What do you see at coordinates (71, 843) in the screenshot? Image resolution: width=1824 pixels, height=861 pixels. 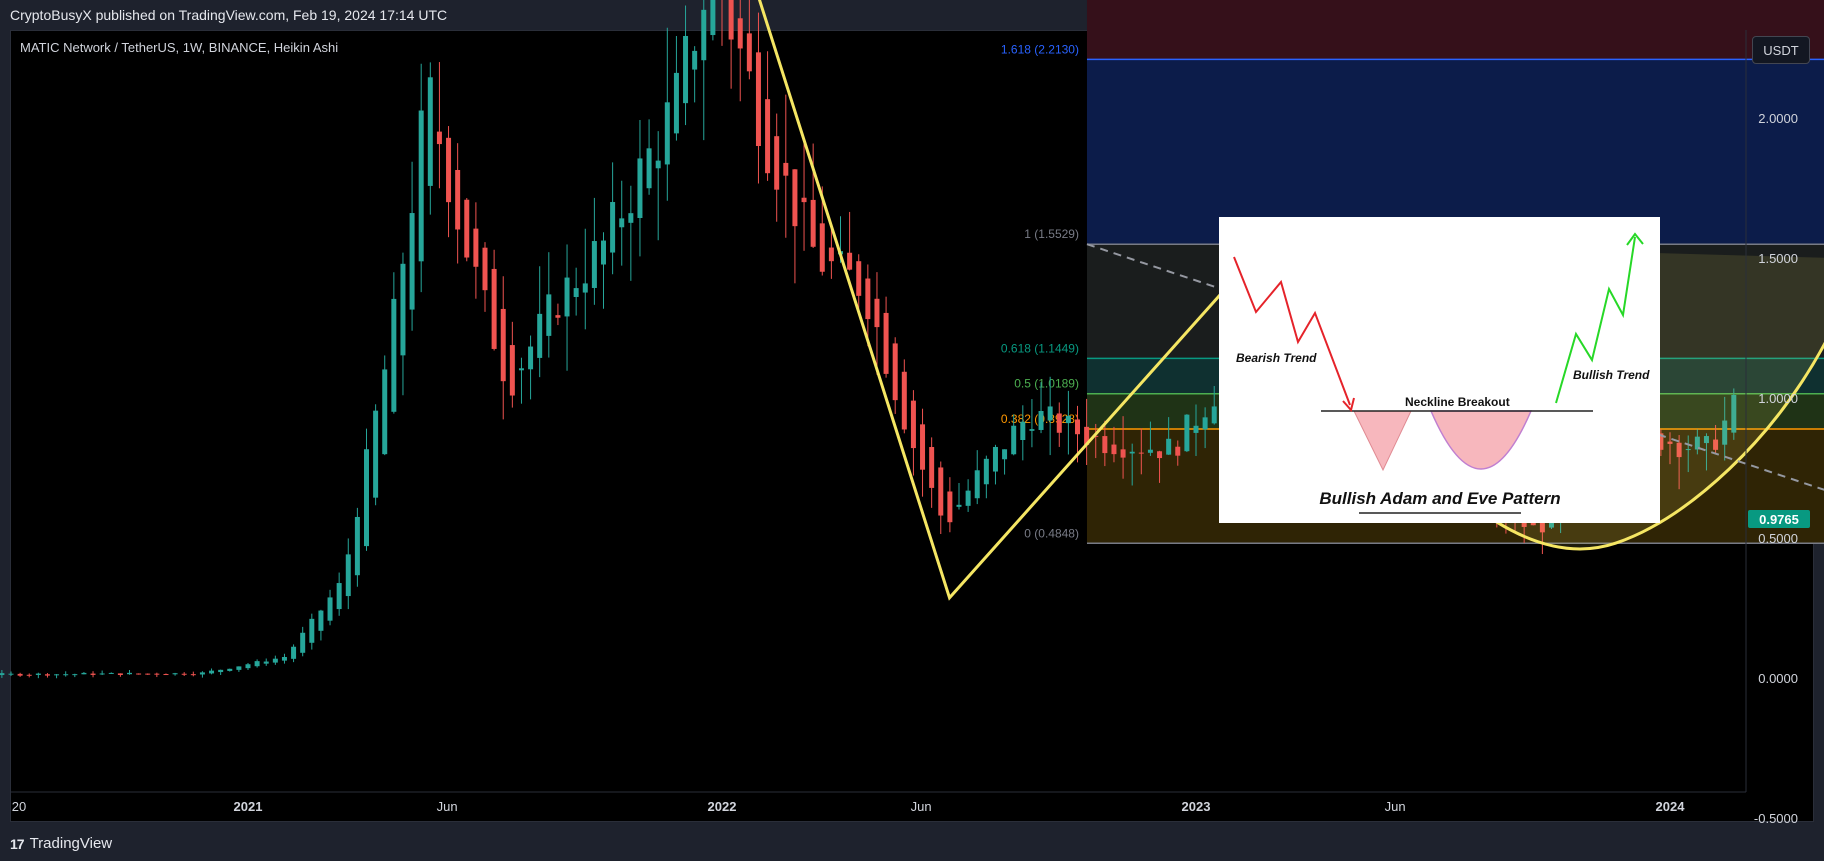 I see `footer-logo-text: TradingView` at bounding box center [71, 843].